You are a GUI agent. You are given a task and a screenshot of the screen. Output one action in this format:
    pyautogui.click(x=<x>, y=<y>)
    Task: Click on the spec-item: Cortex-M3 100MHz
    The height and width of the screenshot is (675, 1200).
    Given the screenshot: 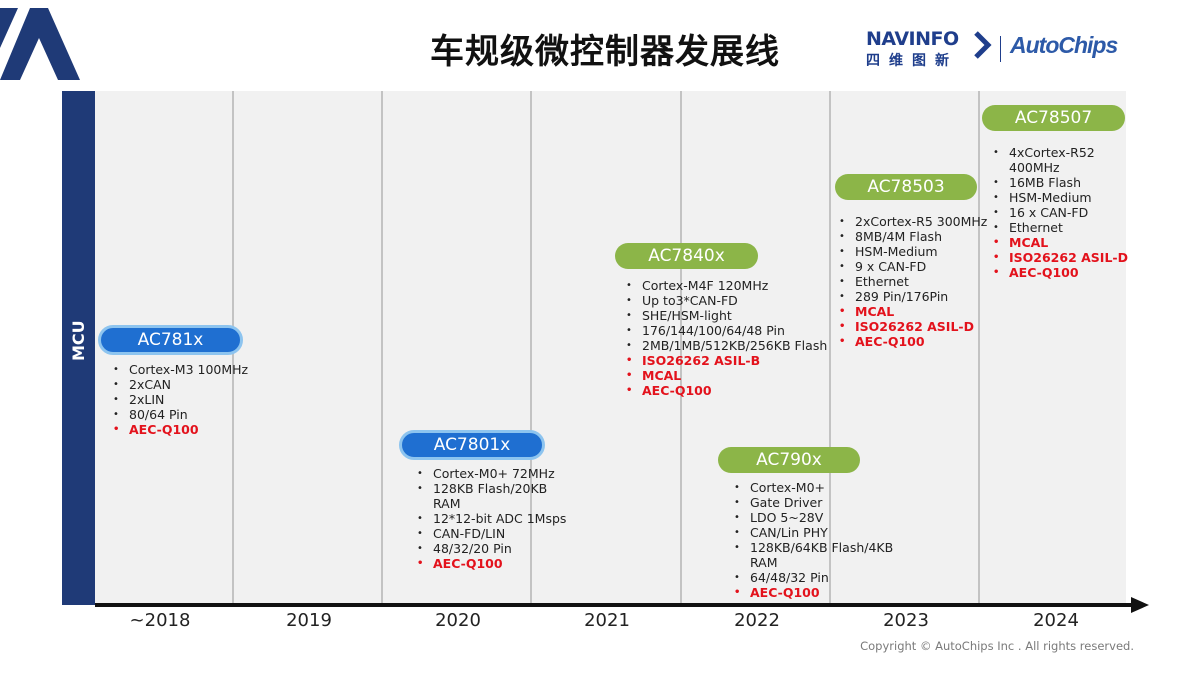 What is the action you would take?
    pyautogui.click(x=180, y=369)
    